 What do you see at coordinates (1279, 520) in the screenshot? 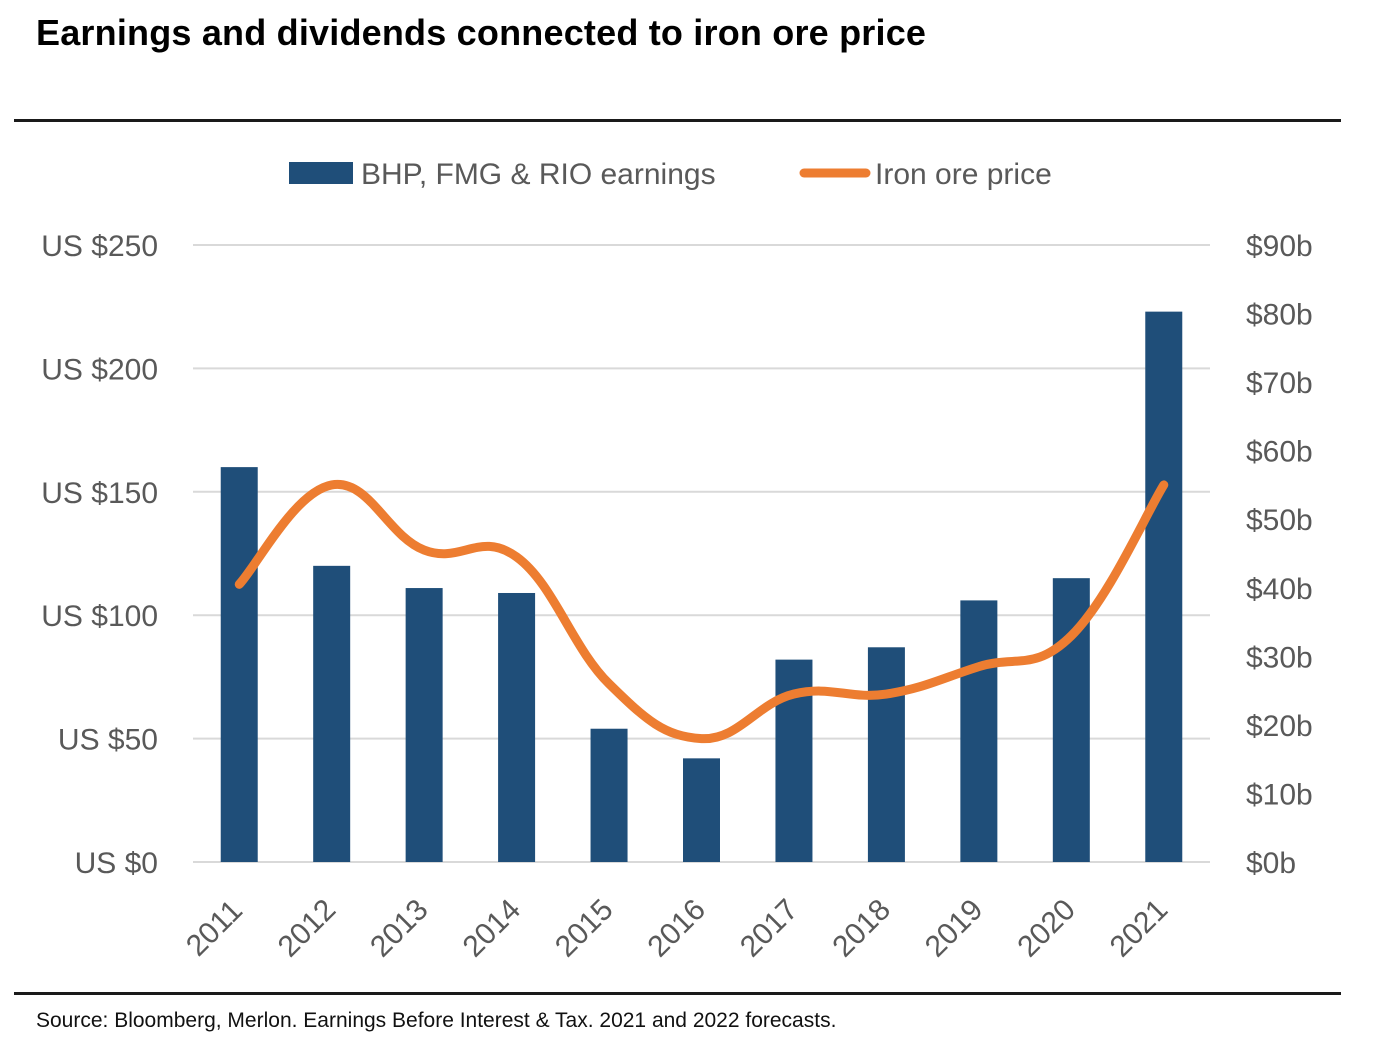
I see `right-tick-label: $50b` at bounding box center [1279, 520].